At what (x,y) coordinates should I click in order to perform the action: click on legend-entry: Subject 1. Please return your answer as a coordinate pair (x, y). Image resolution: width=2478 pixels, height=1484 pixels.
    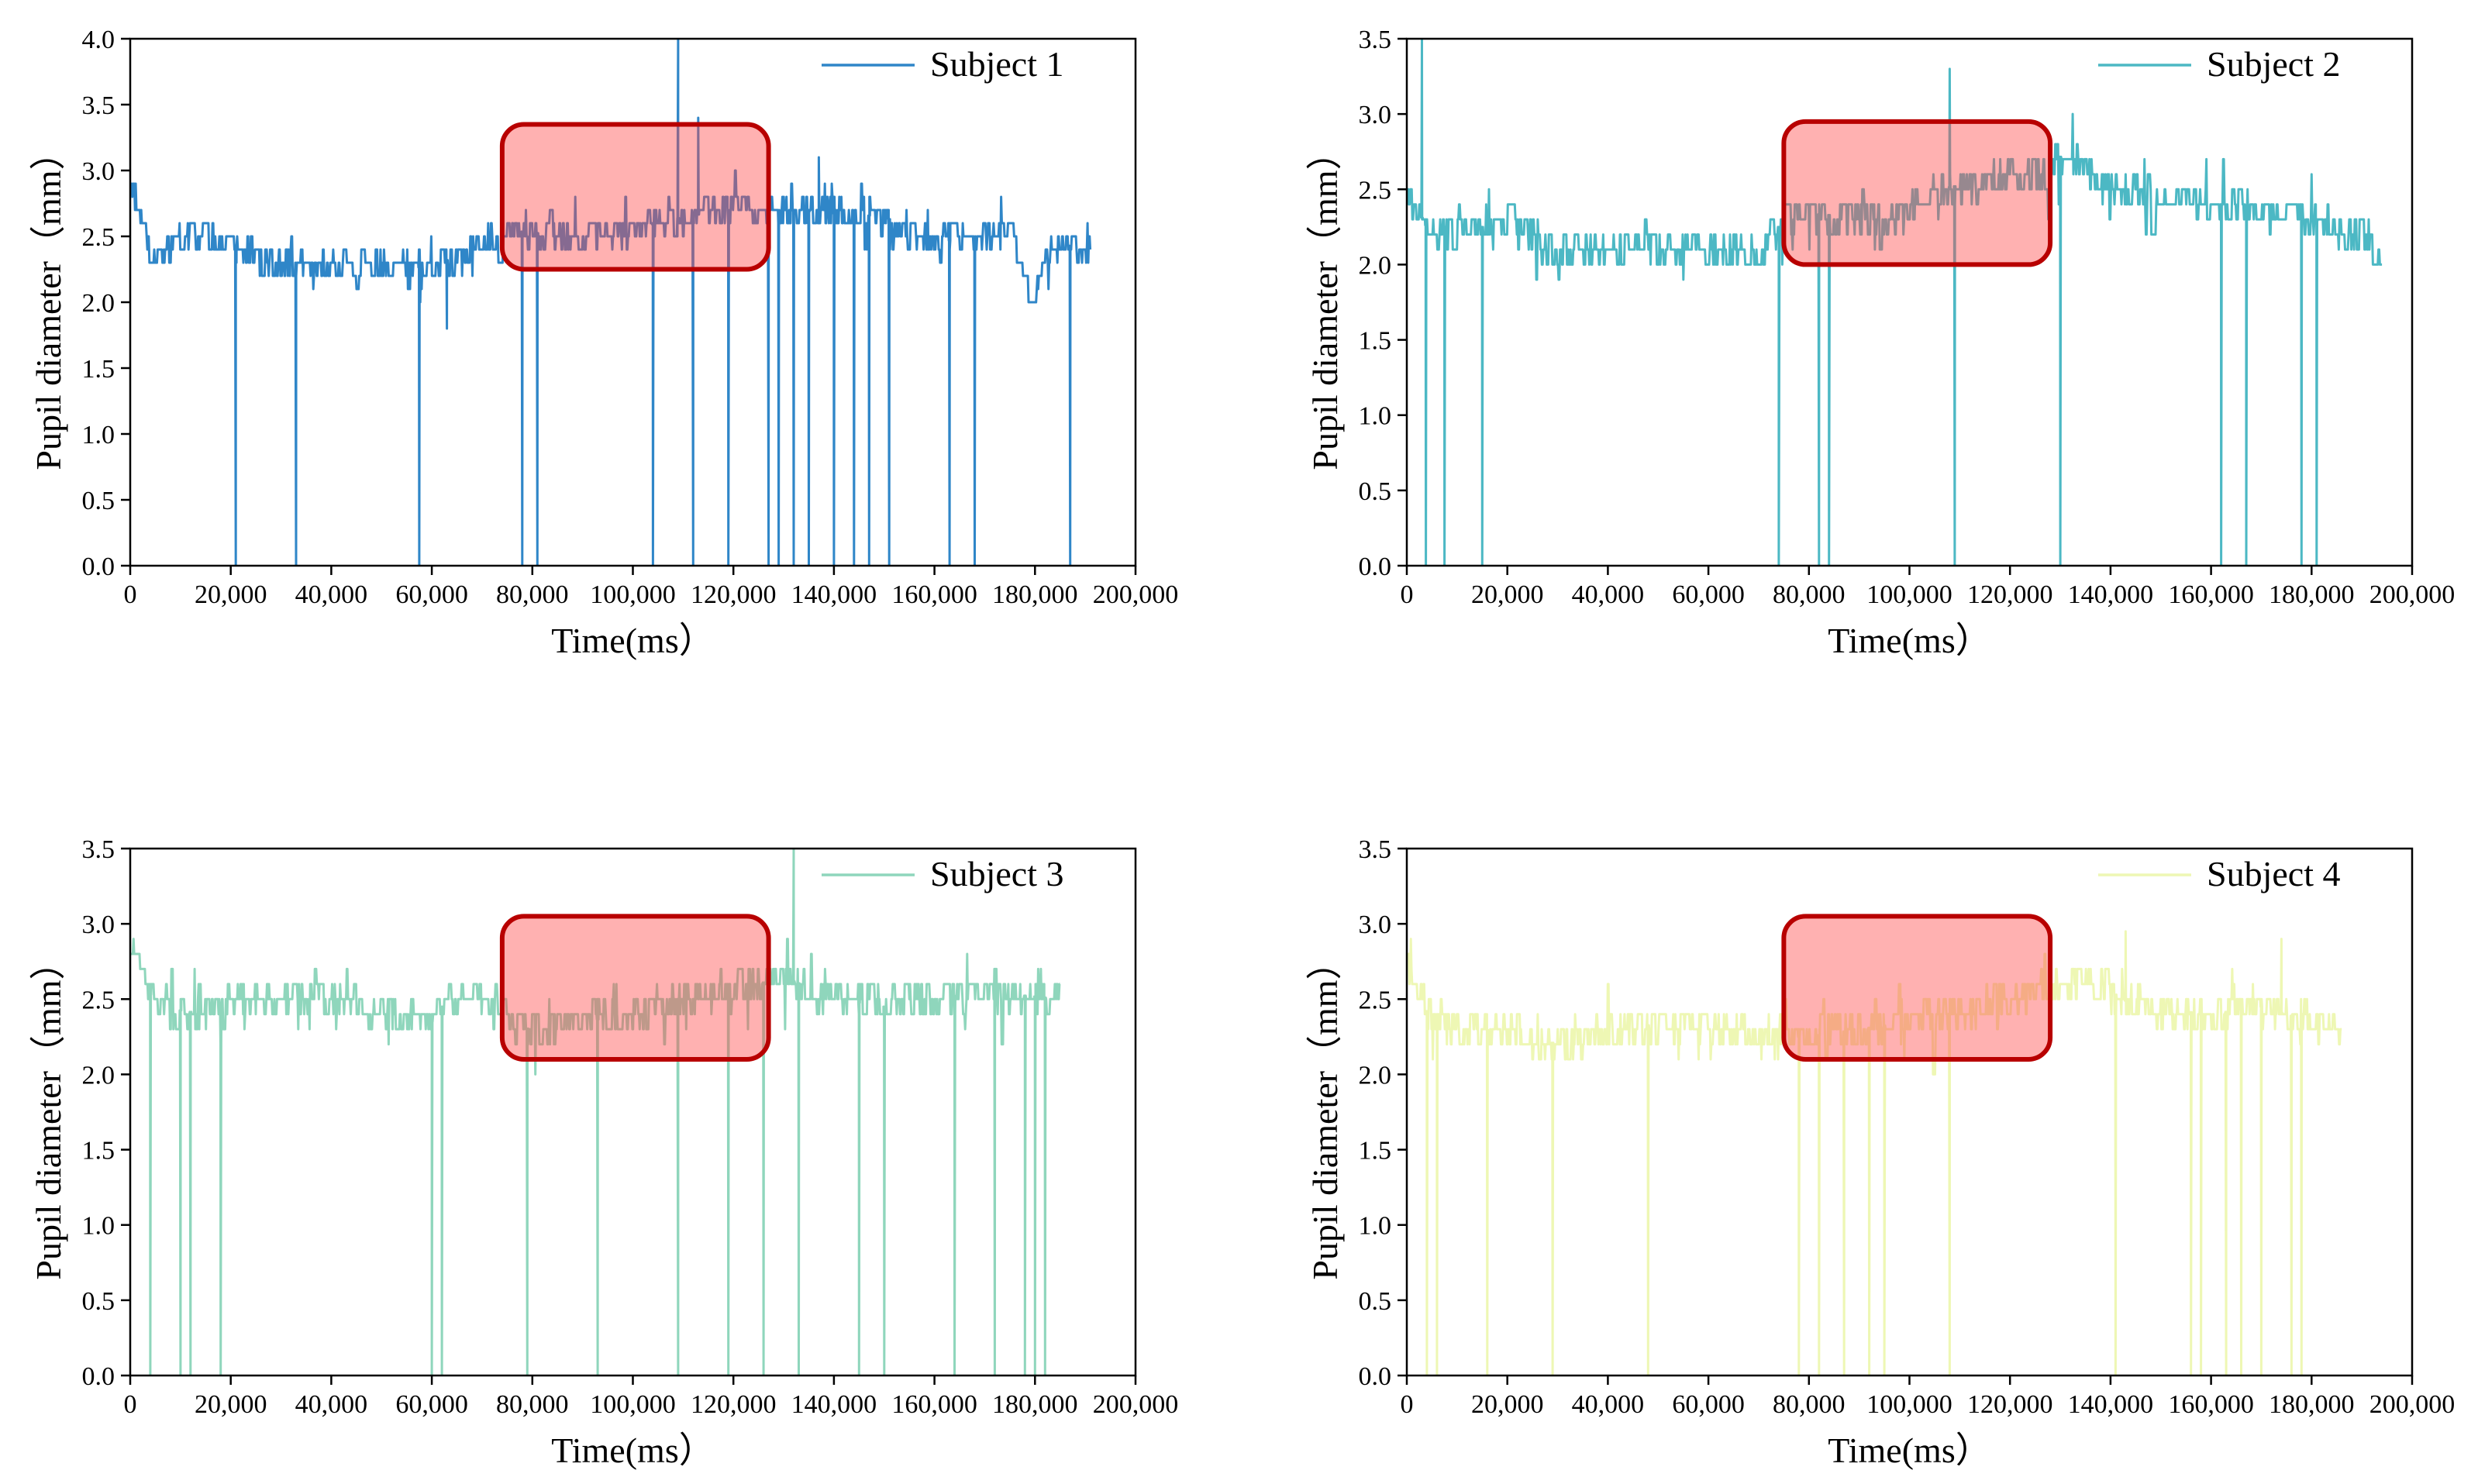
    Looking at the image, I should click on (996, 64).